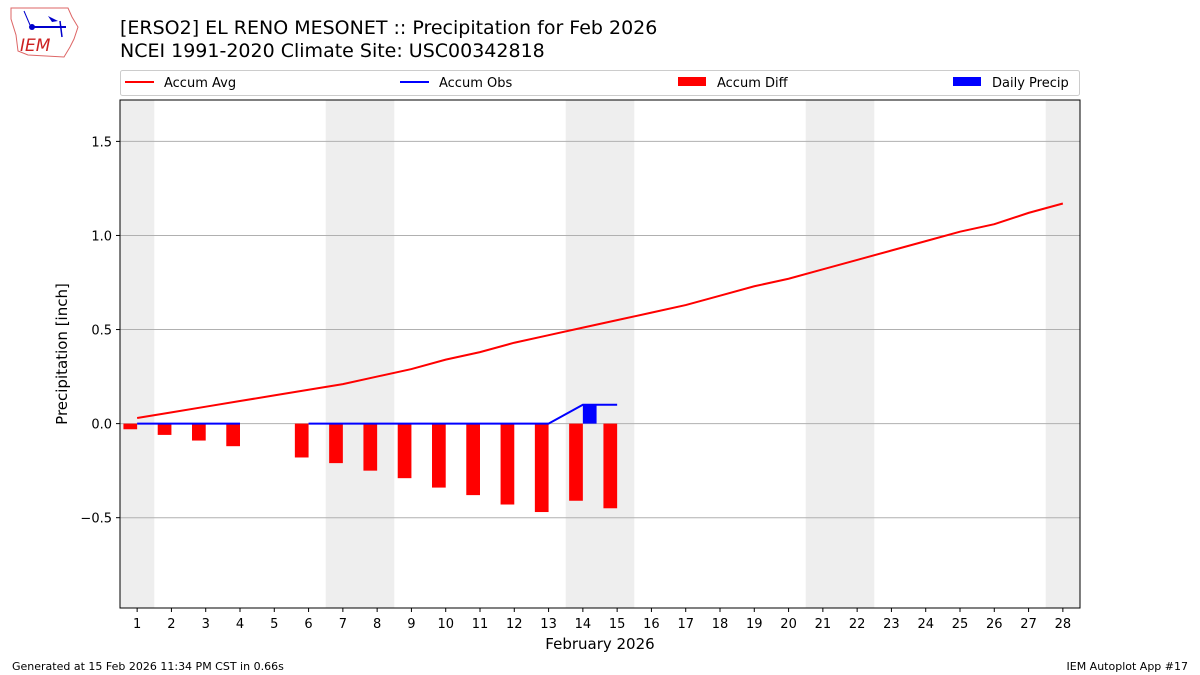 This screenshot has width=1200, height=675. Describe the element at coordinates (274, 624) in the screenshot. I see `x-tick-label: 5` at that location.